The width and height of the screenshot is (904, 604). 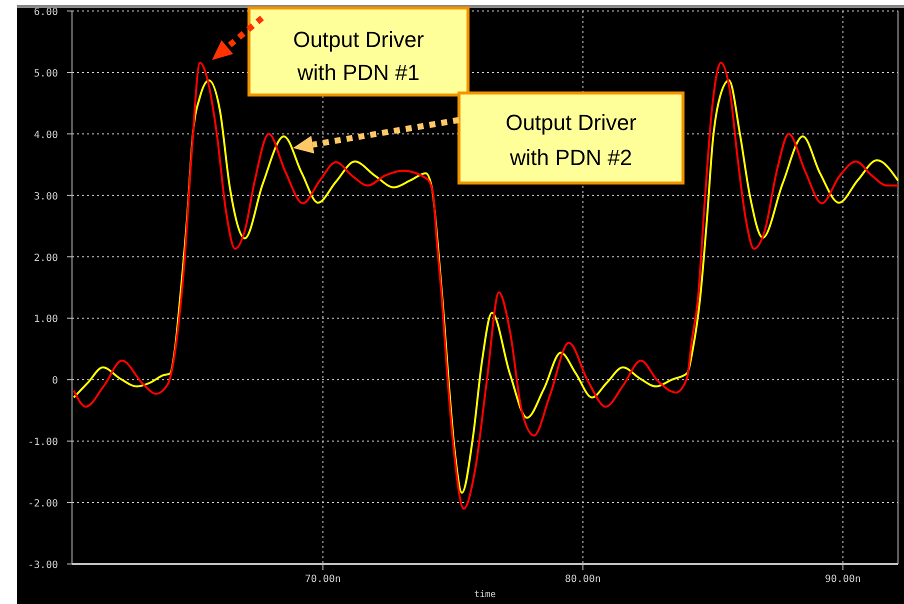 I want to click on annotation: Output Driver with PDN #1, so click(x=358, y=56).